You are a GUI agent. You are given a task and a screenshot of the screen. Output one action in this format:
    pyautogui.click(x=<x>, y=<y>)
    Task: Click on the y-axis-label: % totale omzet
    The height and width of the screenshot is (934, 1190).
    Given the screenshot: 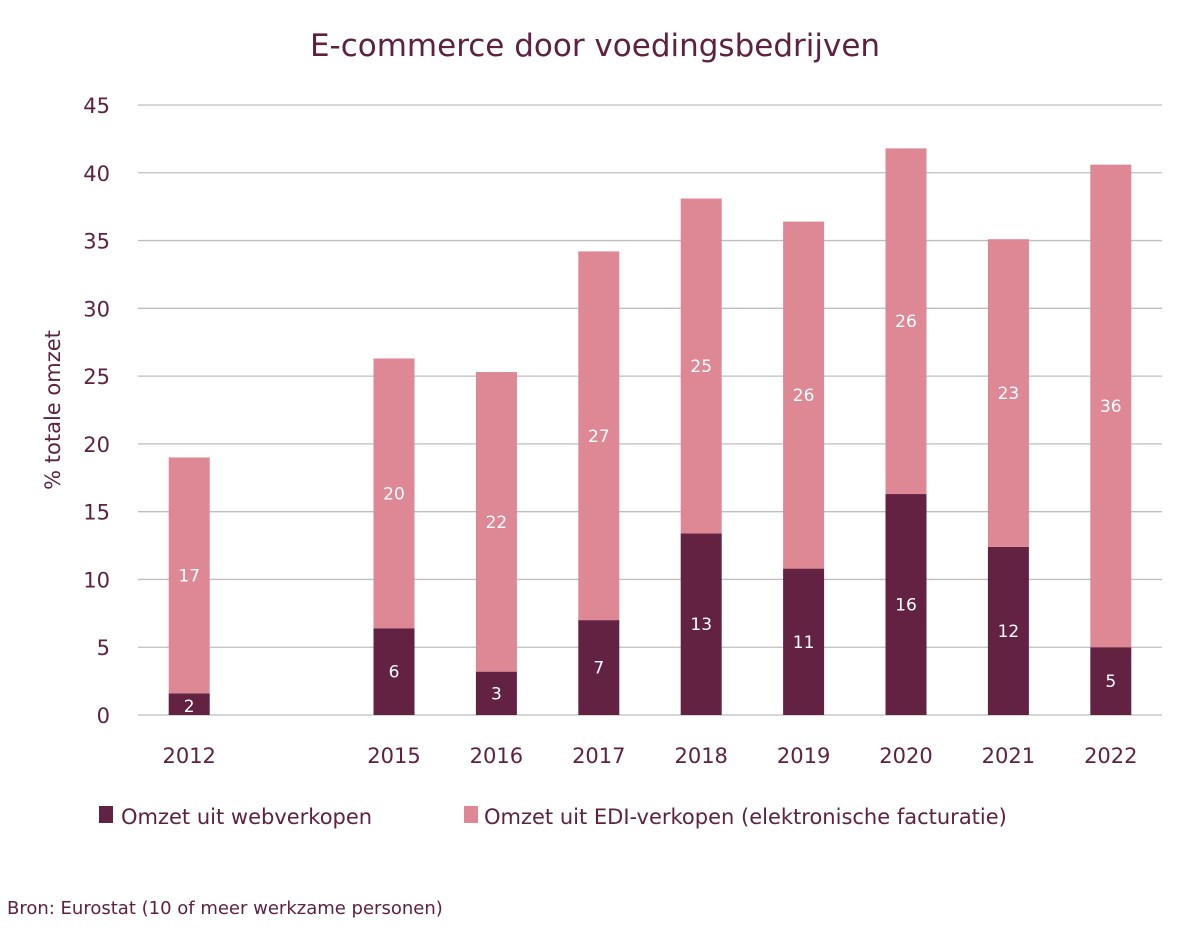 What is the action you would take?
    pyautogui.click(x=53, y=410)
    